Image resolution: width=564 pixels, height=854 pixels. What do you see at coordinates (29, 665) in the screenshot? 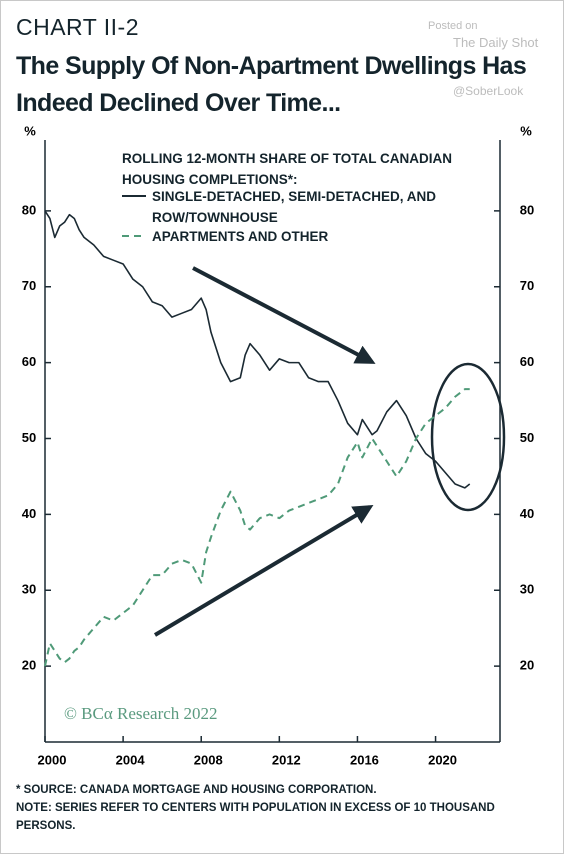
I see `y-tick-label: 20` at bounding box center [29, 665].